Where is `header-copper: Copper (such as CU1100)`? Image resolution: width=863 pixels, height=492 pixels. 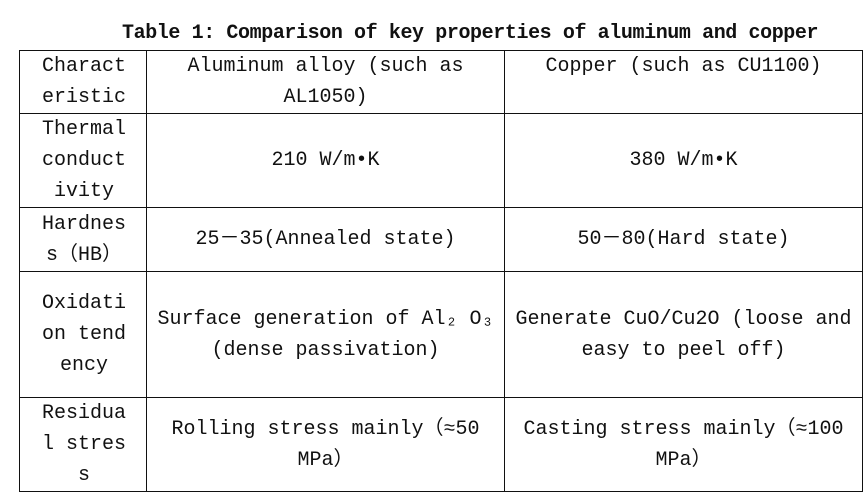 header-copper: Copper (such as CU1100) is located at coordinates (683, 82).